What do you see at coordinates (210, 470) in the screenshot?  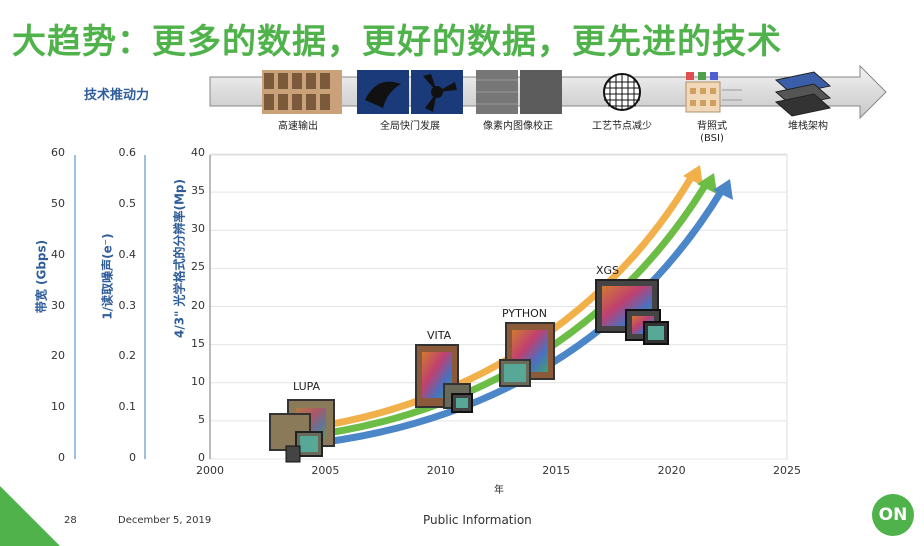 I see `x-tick: 2000` at bounding box center [210, 470].